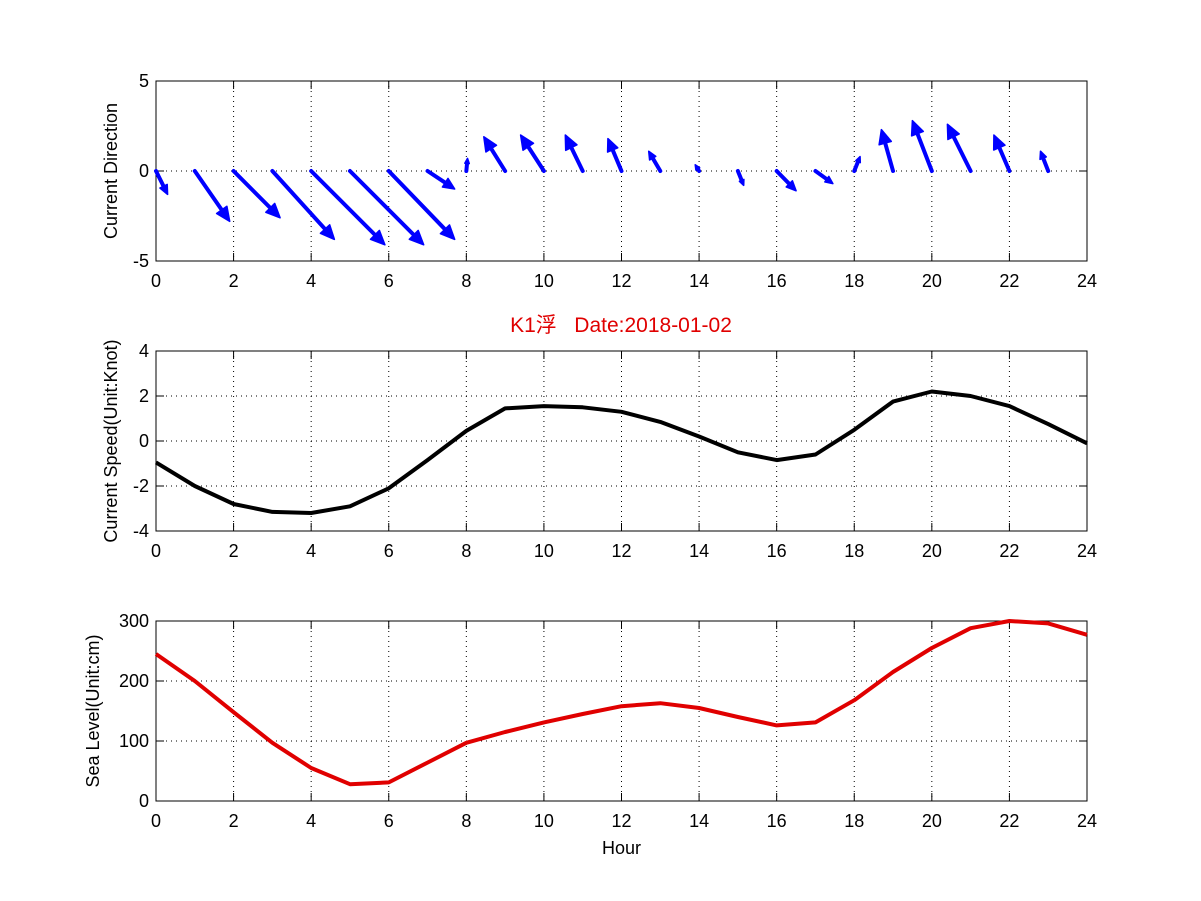 This screenshot has height=901, width=1201. What do you see at coordinates (311, 281) in the screenshot?
I see `x-tick-label: 4` at bounding box center [311, 281].